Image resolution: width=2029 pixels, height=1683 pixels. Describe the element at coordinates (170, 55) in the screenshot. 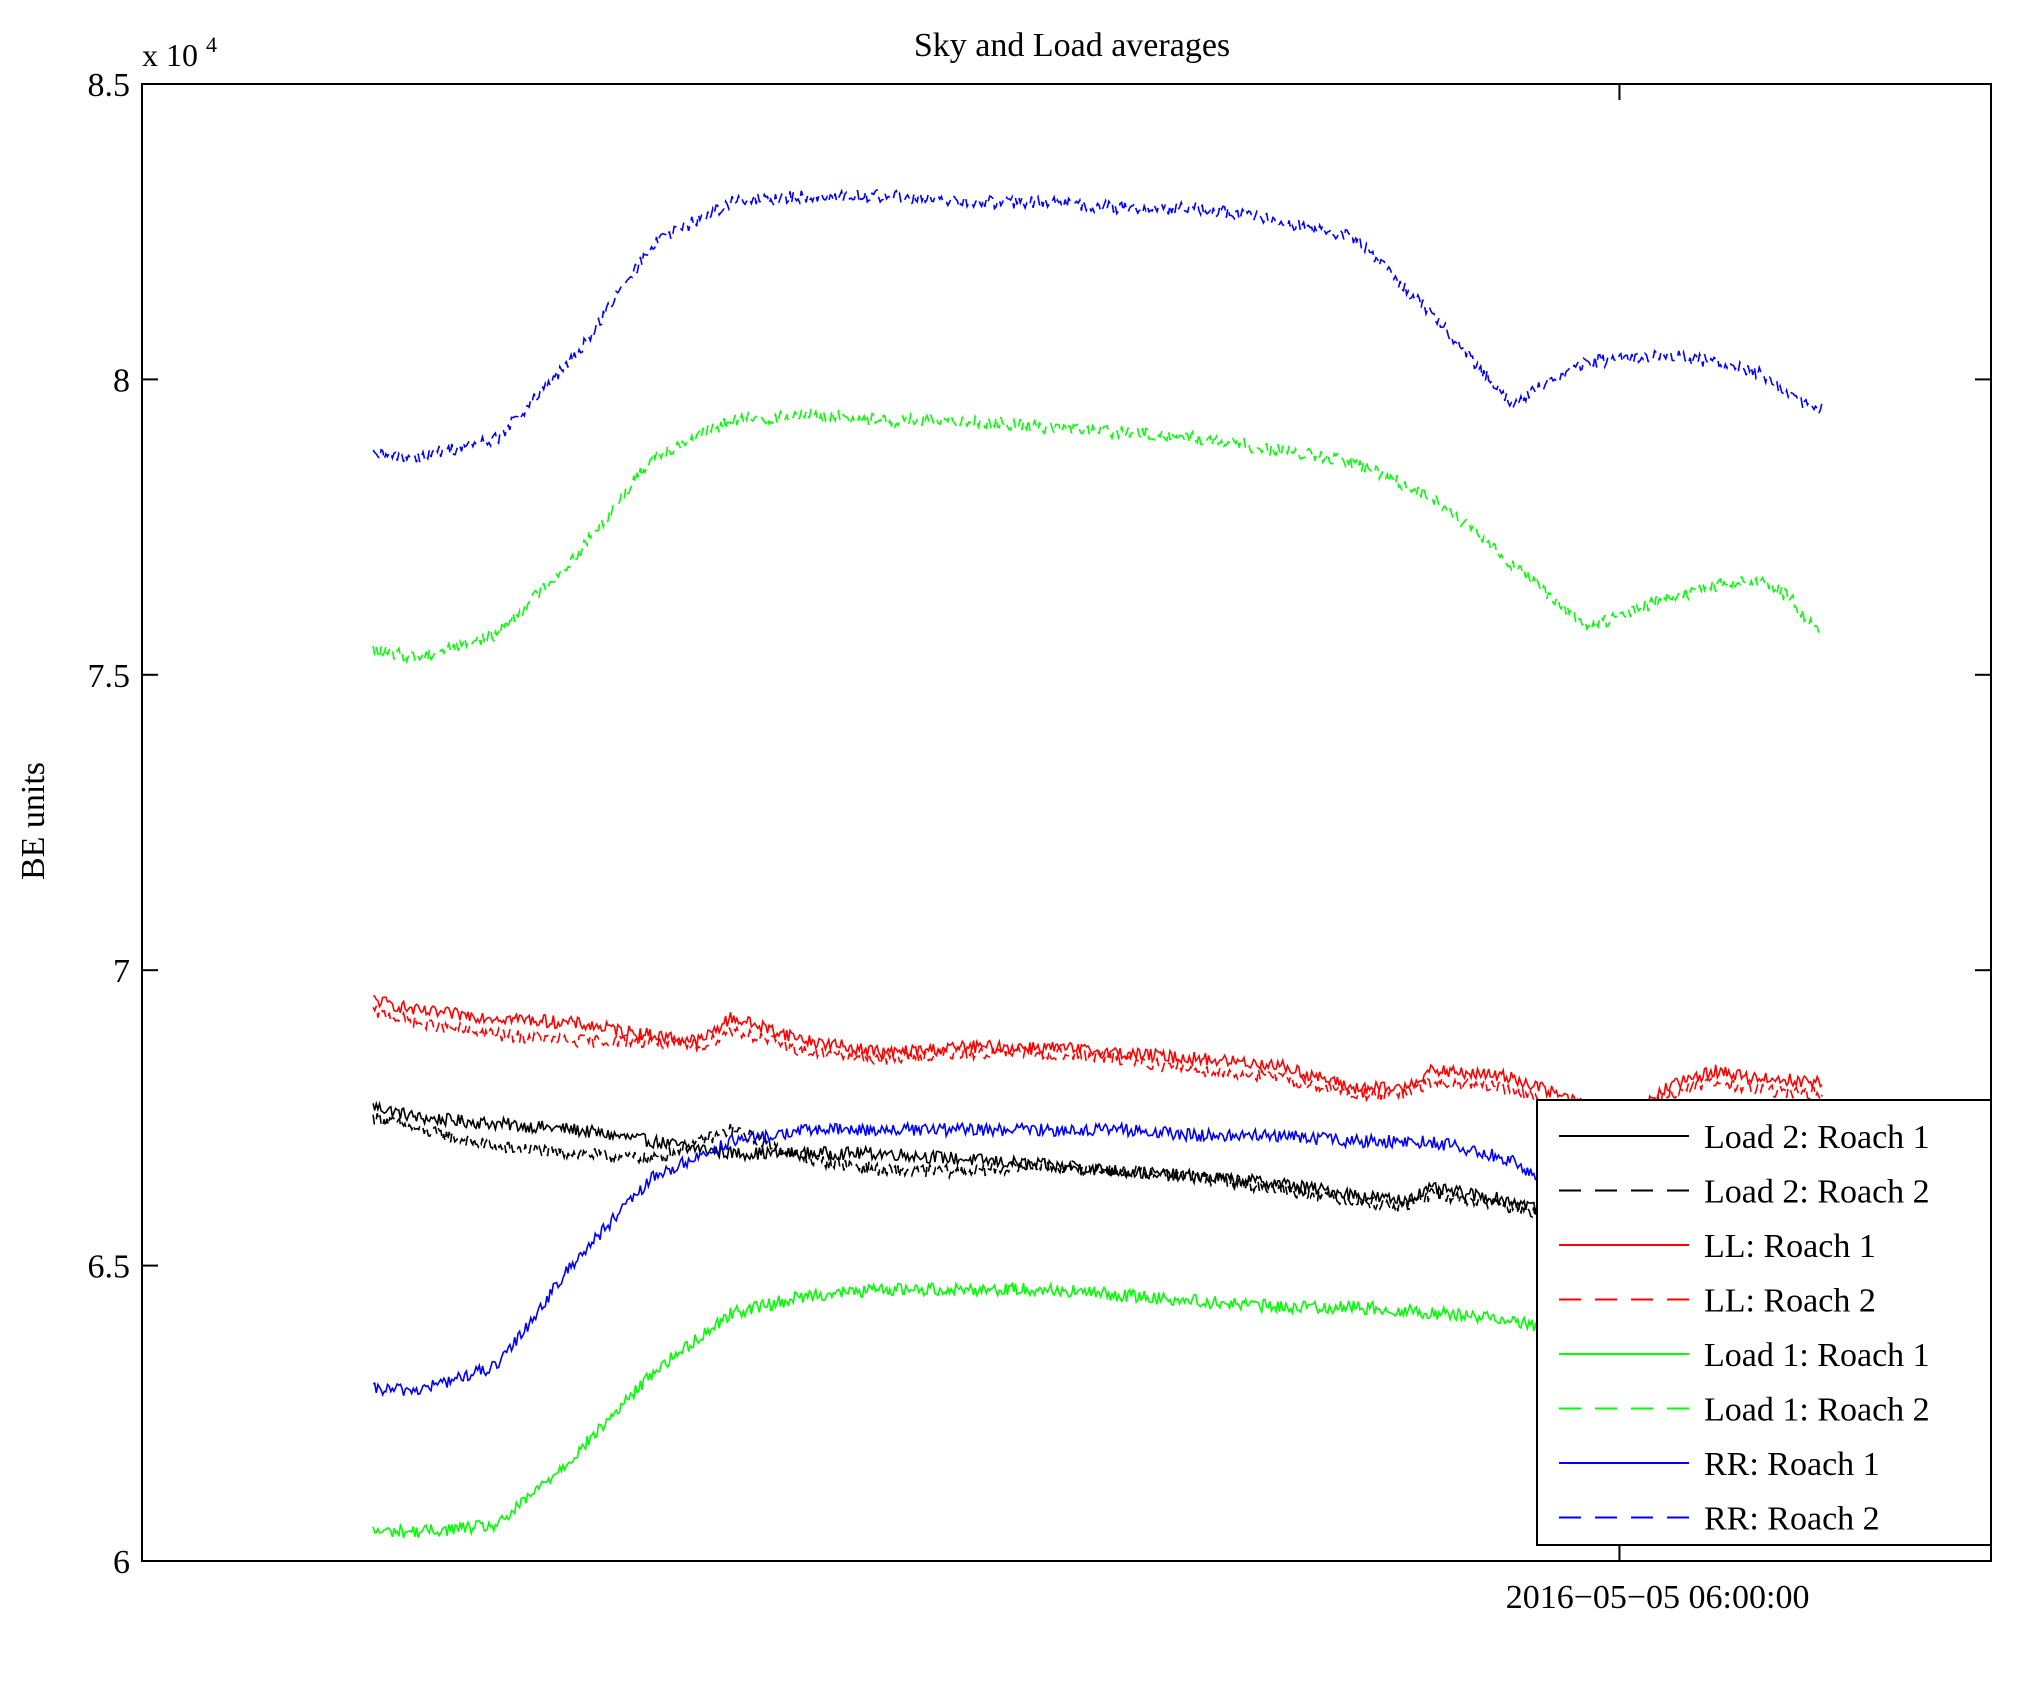

I see `y-exponent-base: x 10` at that location.